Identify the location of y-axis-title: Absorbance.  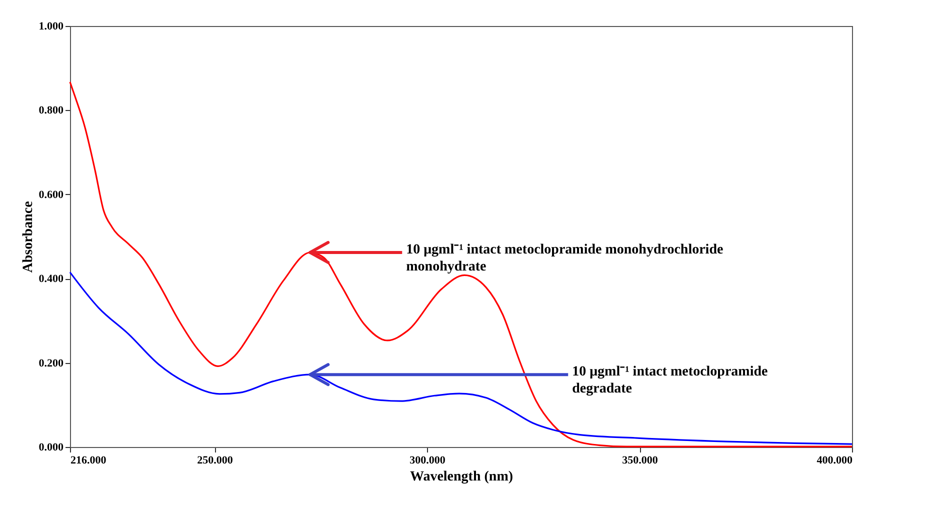
(28, 237).